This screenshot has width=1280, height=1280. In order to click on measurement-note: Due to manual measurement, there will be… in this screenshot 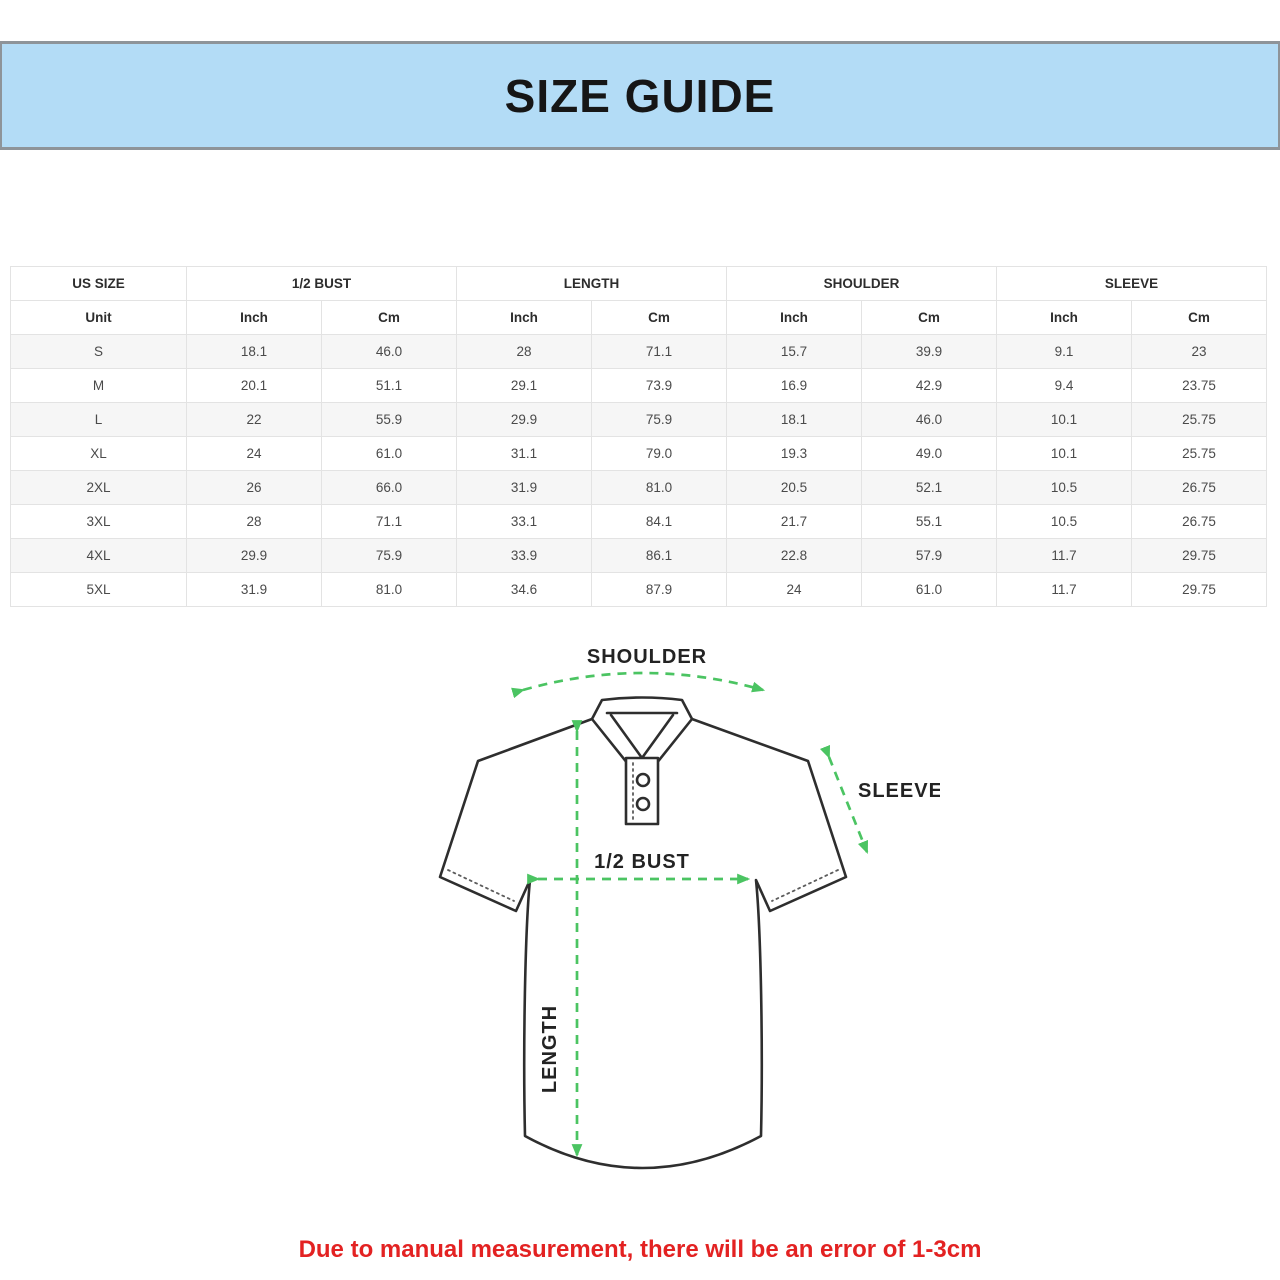, I will do `click(640, 1249)`.